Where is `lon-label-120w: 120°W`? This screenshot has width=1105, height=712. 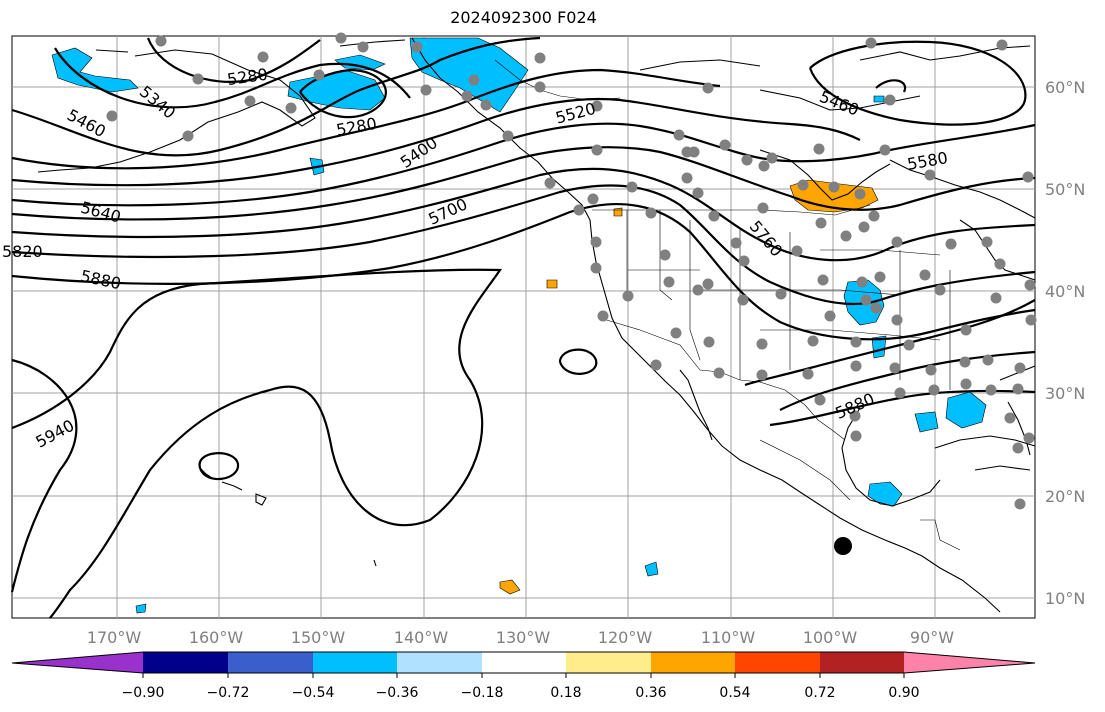 lon-label-120w: 120°W is located at coordinates (625, 637).